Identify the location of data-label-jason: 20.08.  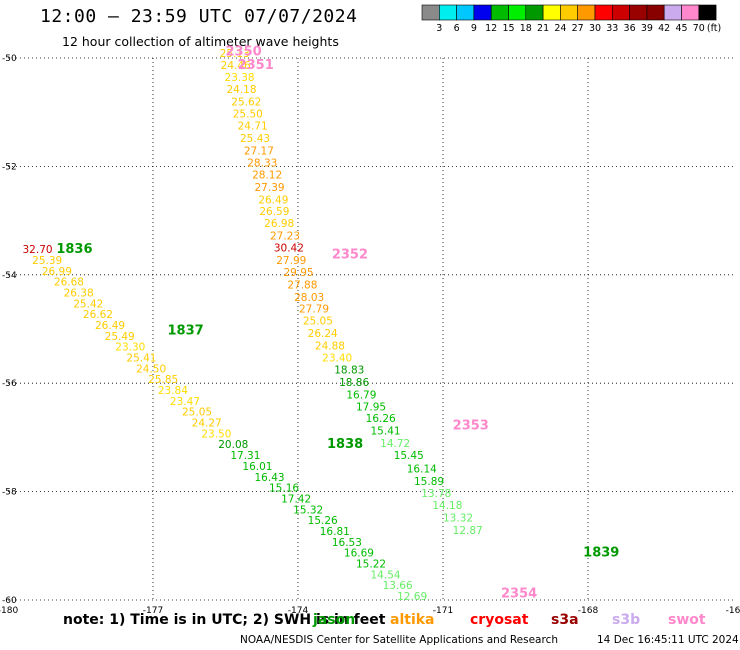
(233, 445).